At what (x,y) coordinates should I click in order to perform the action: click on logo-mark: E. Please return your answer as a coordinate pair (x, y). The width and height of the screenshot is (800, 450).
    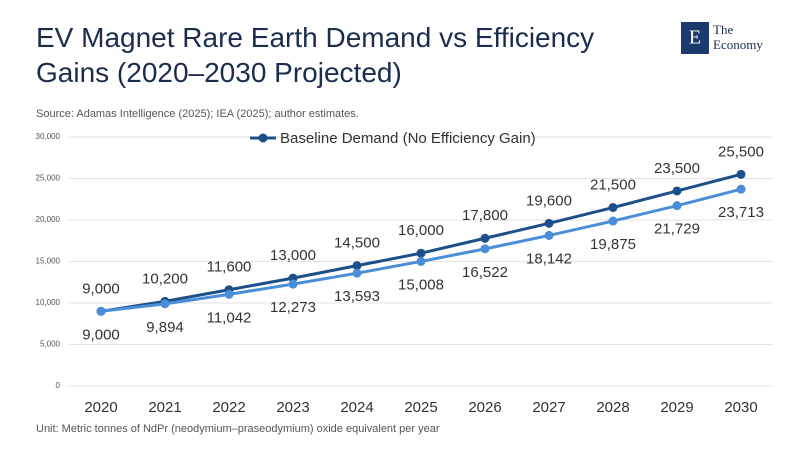
    Looking at the image, I should click on (695, 38).